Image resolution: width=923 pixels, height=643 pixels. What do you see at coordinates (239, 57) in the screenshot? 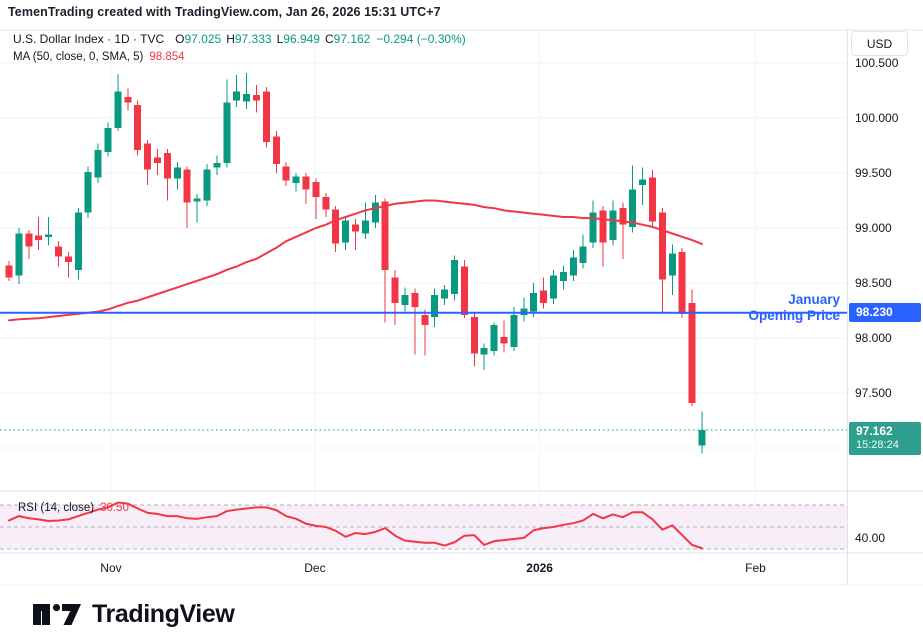
I see `ma-legend-row: MA (50, close, 0, SMA, 5) 98.854` at bounding box center [239, 57].